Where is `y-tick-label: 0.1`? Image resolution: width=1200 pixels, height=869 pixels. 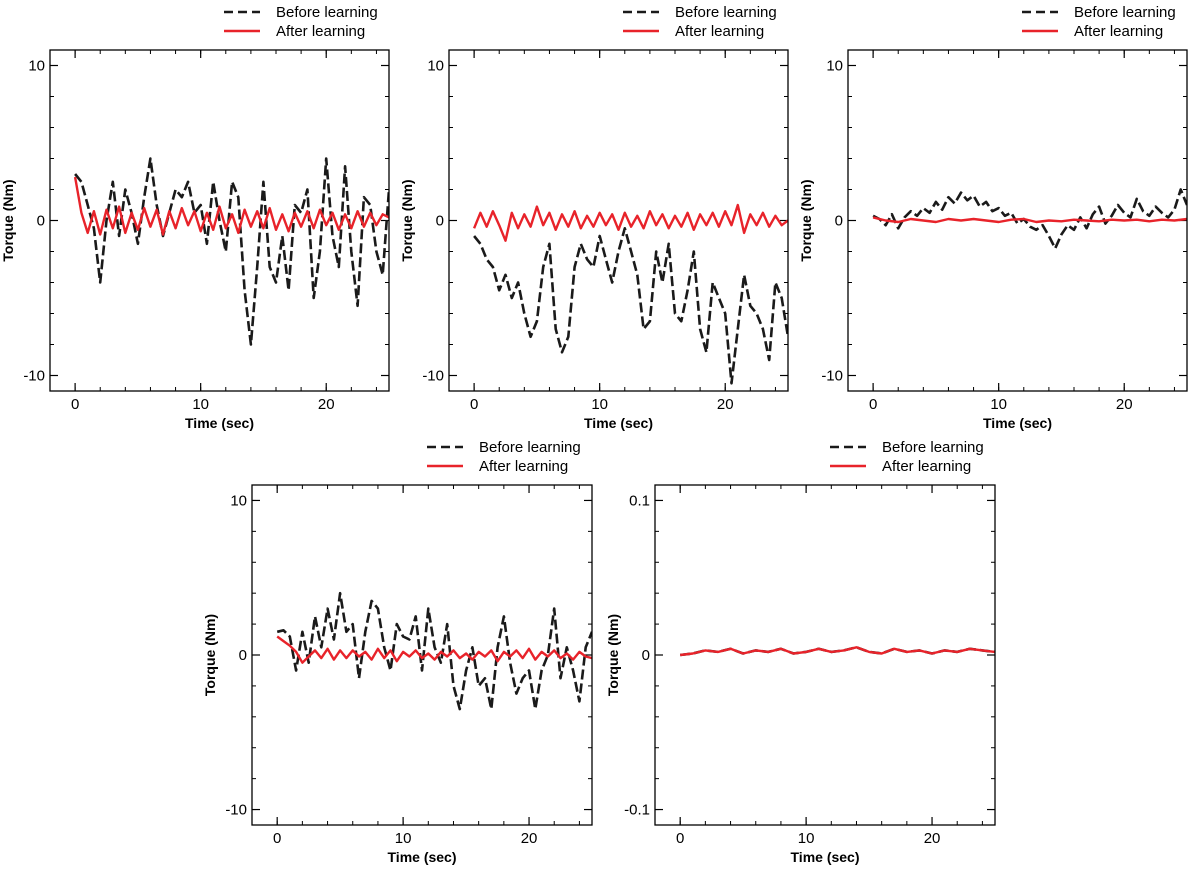 y-tick-label: 0.1 is located at coordinates (639, 500).